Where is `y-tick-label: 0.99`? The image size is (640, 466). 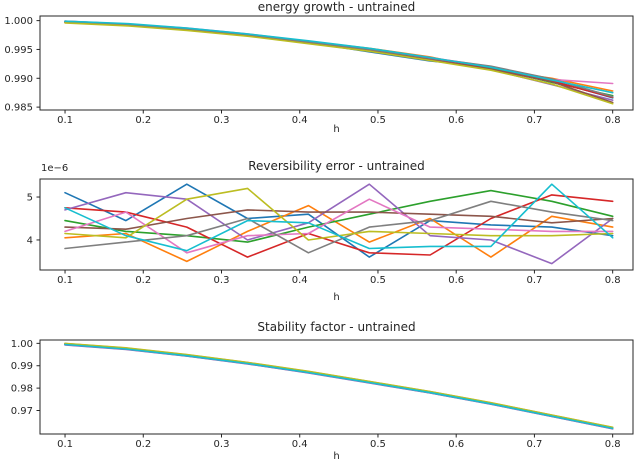 y-tick-label: 0.99 is located at coordinates (22, 366).